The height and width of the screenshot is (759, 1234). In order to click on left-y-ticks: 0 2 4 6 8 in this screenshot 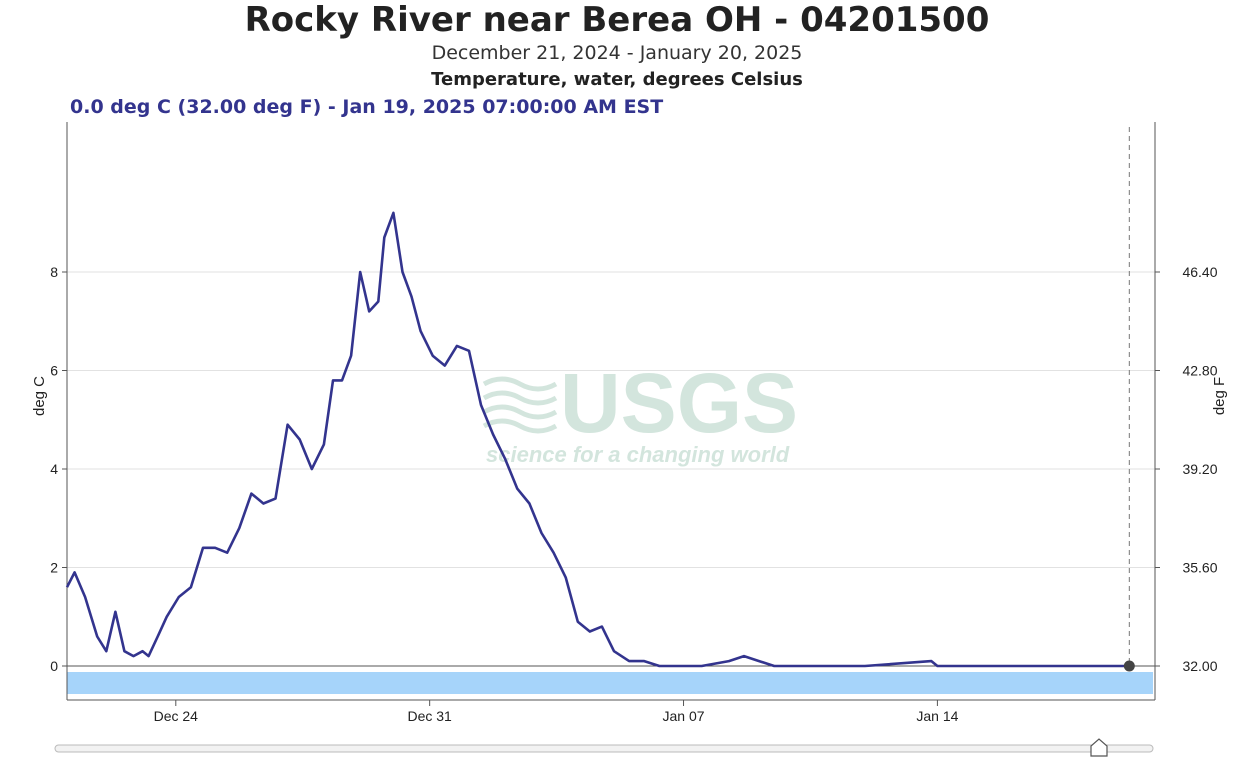, I will do `click(58, 469)`.